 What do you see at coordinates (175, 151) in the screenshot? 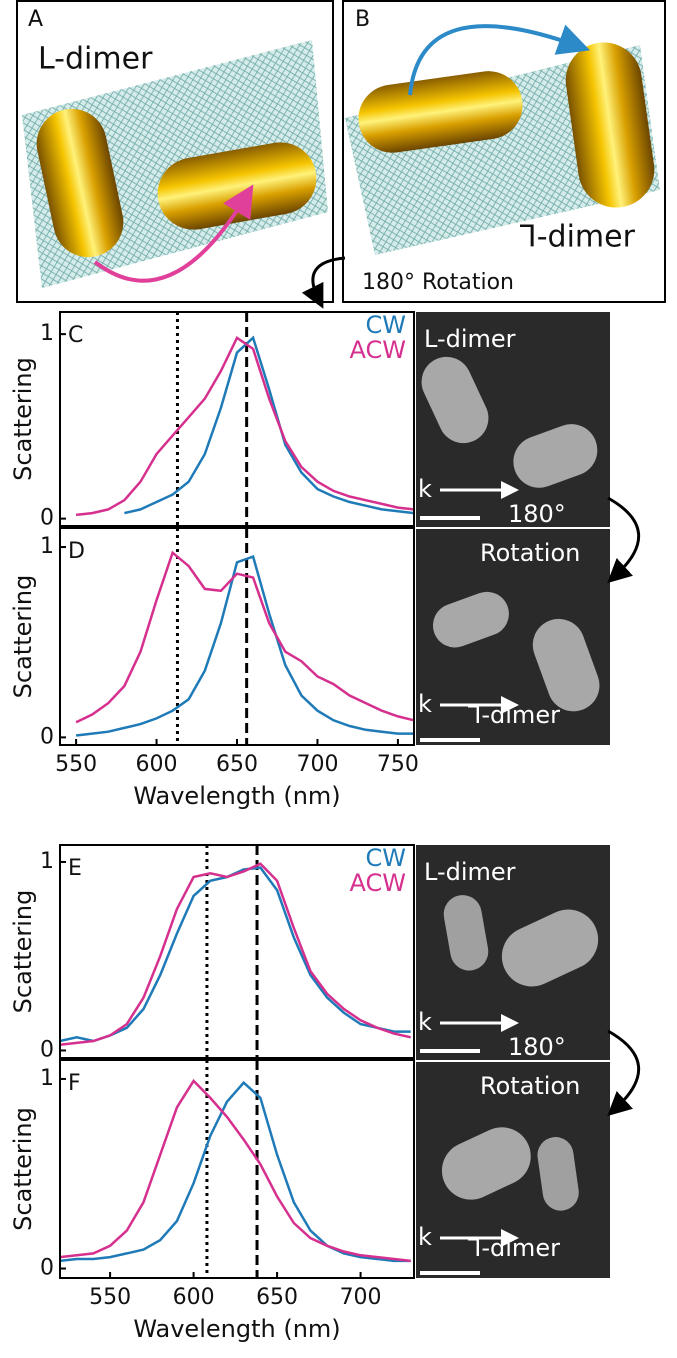
I see `panel-a: A L-dimer` at bounding box center [175, 151].